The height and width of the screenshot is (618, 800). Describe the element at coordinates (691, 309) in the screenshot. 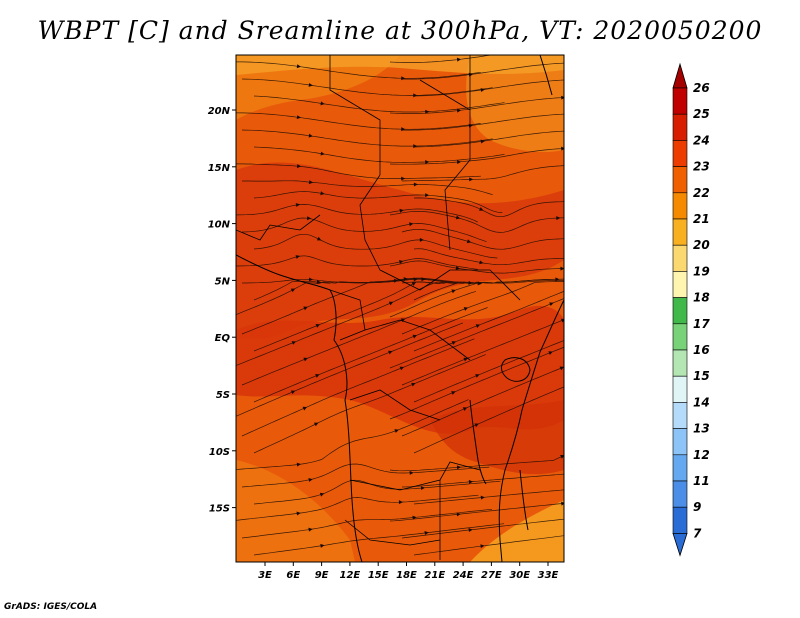

I see `colorbar: 26 25 24 23 22 21 20 19 18 17 16 15 14 13 12 11 9 7` at that location.